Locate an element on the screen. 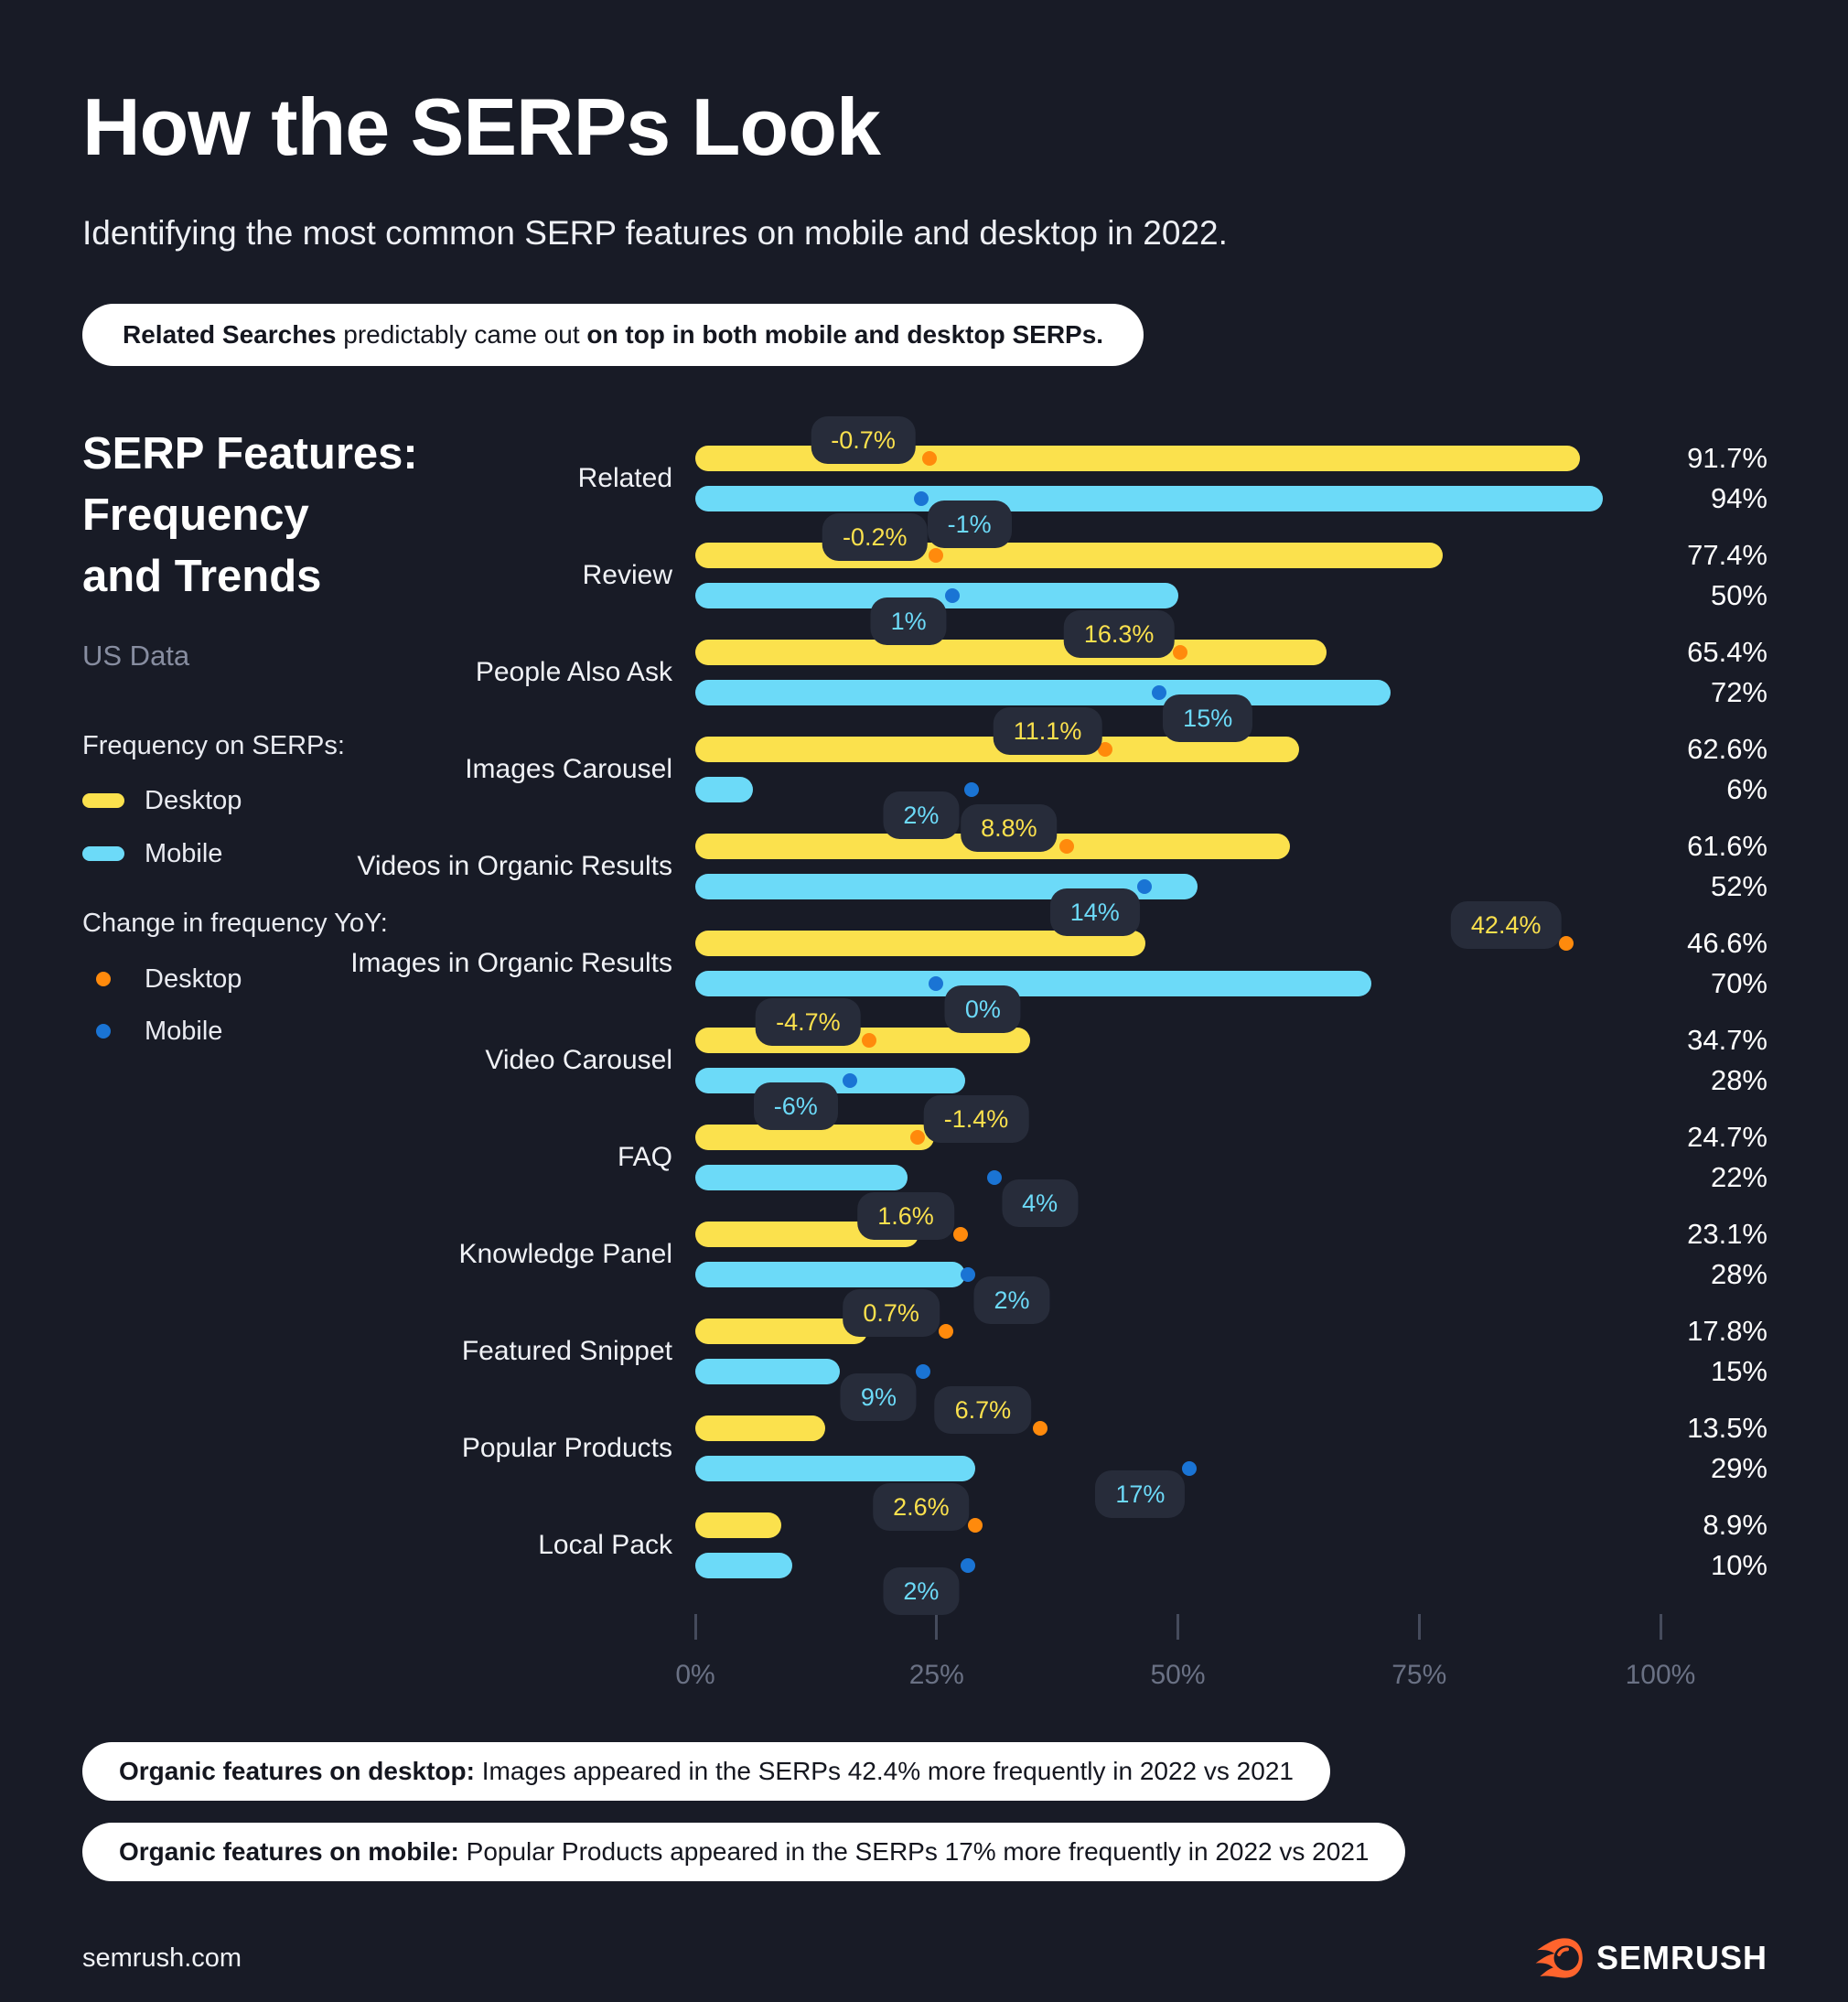 This screenshot has width=1848, height=2002. callout-bold-tail: on top in both mobile and desktop SERPs. is located at coordinates (845, 335).